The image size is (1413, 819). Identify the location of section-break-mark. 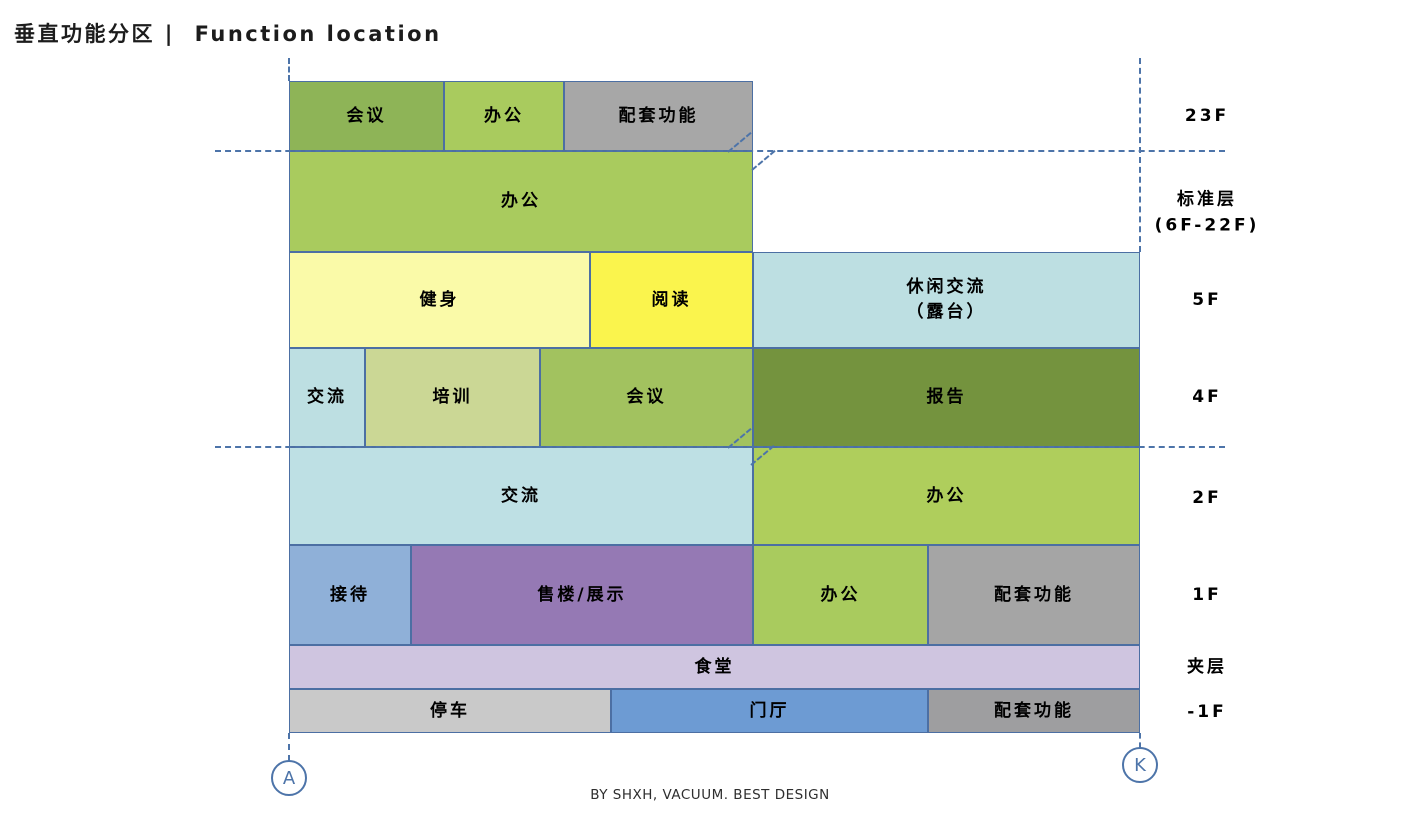
(763, 160).